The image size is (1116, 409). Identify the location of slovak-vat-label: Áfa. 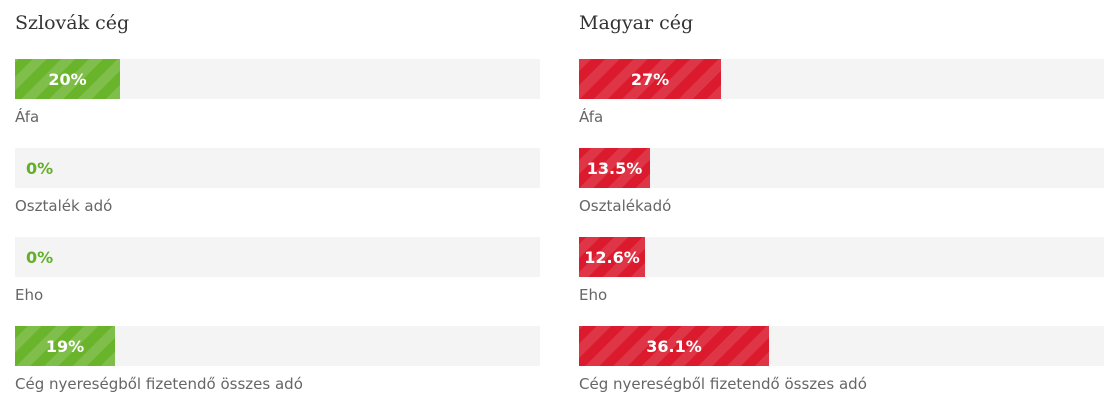
(27, 117).